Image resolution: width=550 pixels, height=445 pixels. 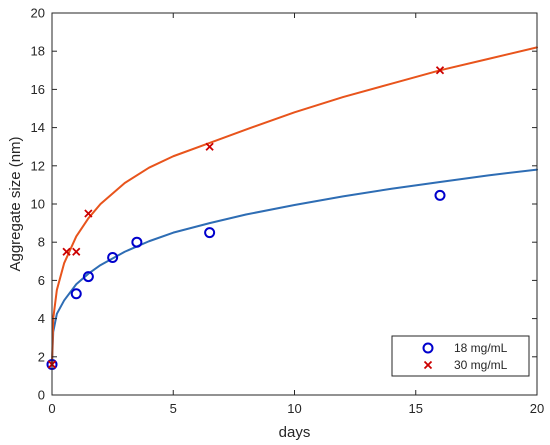 What do you see at coordinates (38, 204) in the screenshot?
I see `y-tick-label: 10` at bounding box center [38, 204].